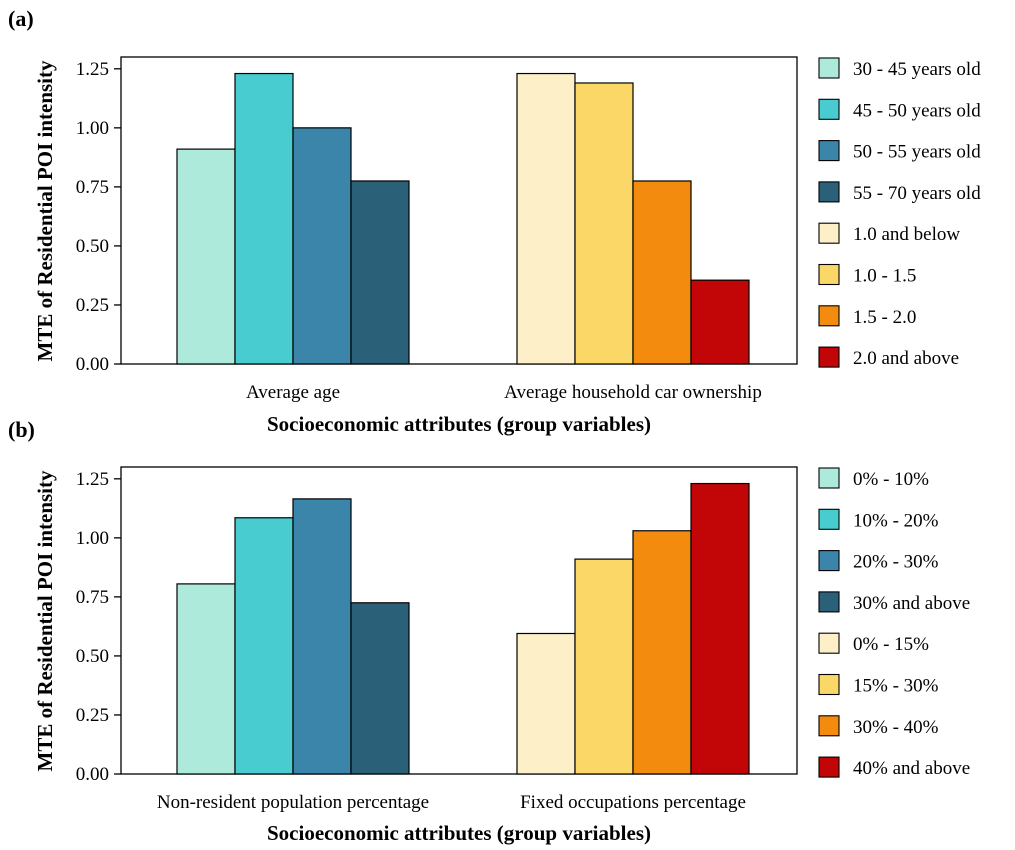 Image resolution: width=1015 pixels, height=850 pixels. What do you see at coordinates (906, 234) in the screenshot?
I see `legend-label: 1.0 and below` at bounding box center [906, 234].